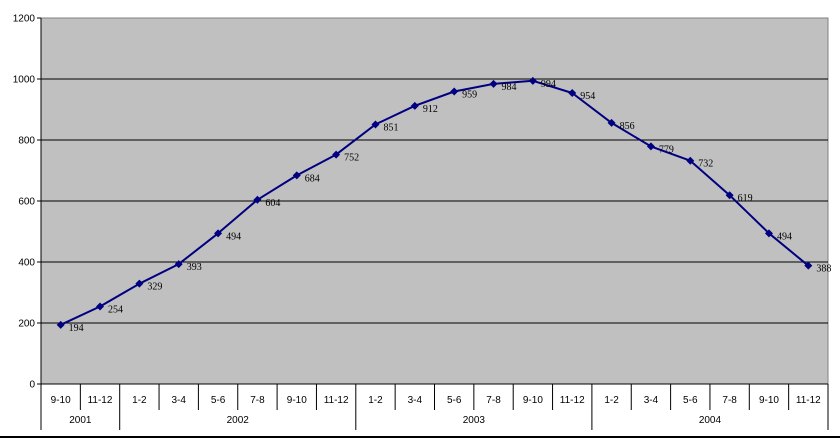 The width and height of the screenshot is (840, 439). What do you see at coordinates (24, 19) in the screenshot?
I see `y-tick-label: 1200` at bounding box center [24, 19].